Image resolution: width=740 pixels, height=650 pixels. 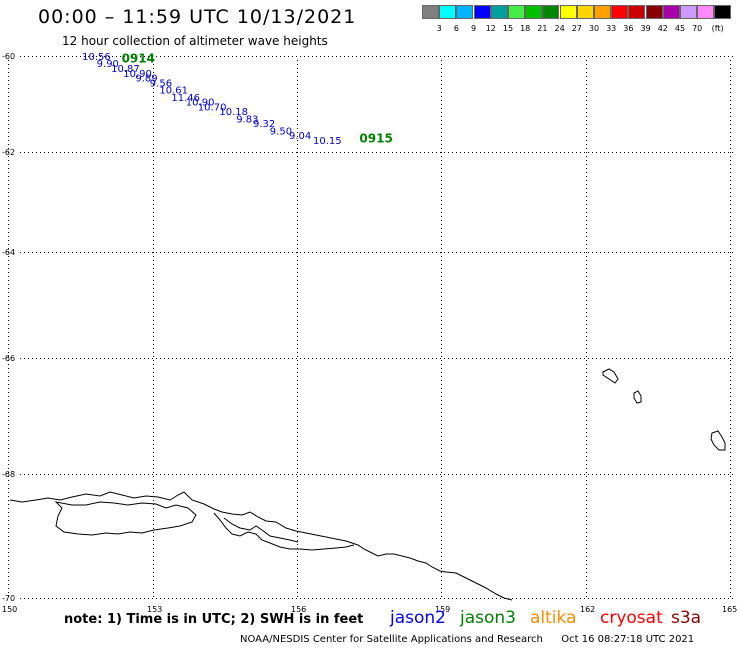 What do you see at coordinates (96, 57) in the screenshot?
I see `wave-height-value: 10.56` at bounding box center [96, 57].